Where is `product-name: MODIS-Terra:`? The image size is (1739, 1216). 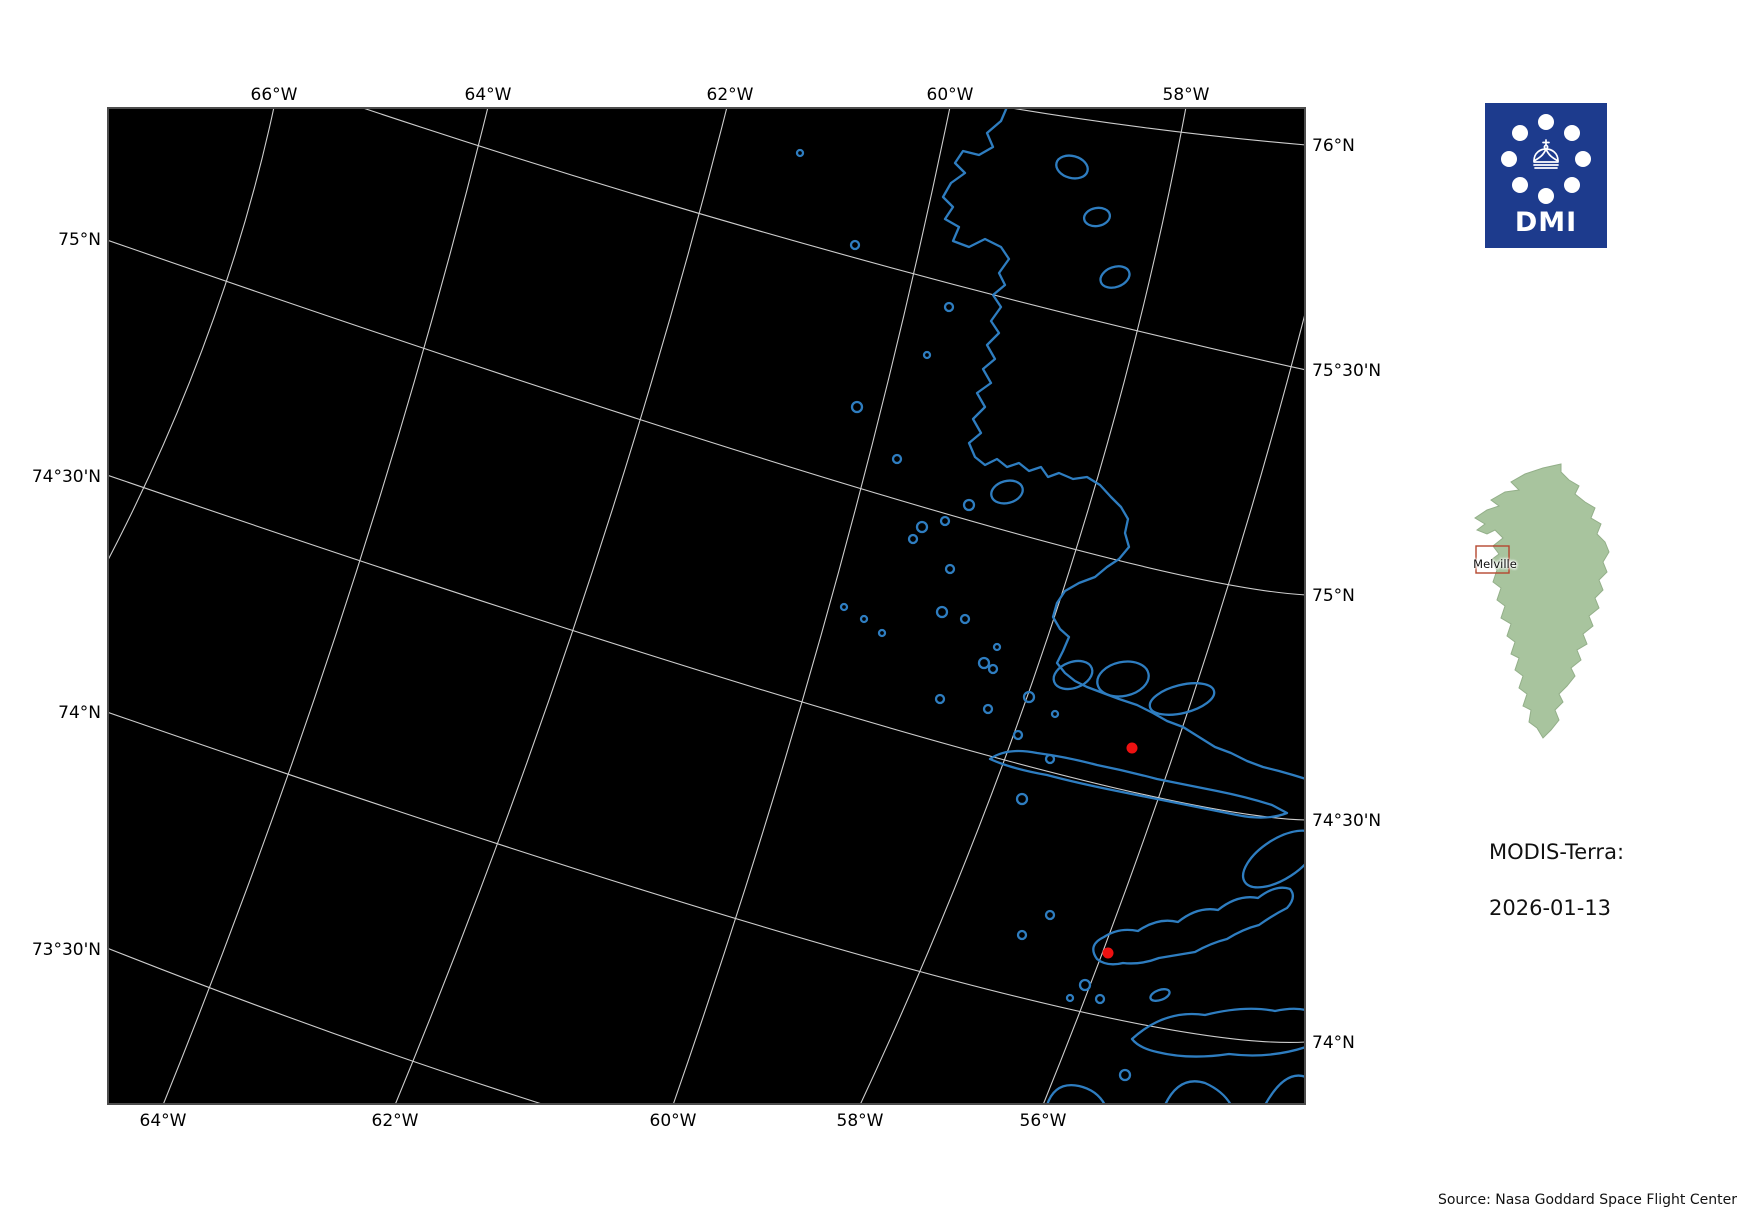
product-name: MODIS-Terra: is located at coordinates (1557, 852).